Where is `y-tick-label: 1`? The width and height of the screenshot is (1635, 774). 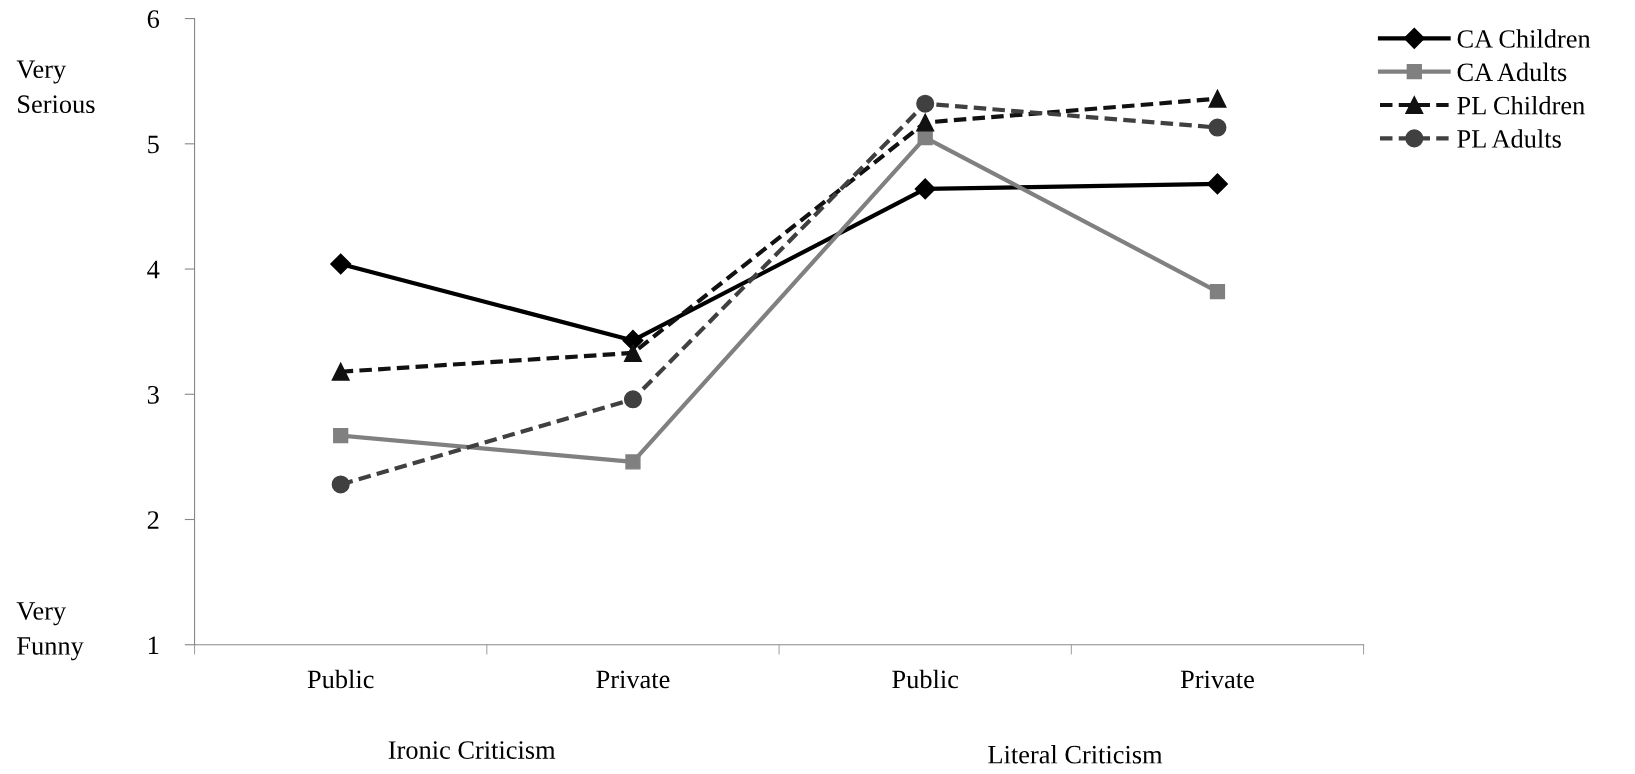
y-tick-label: 1 is located at coordinates (153, 645).